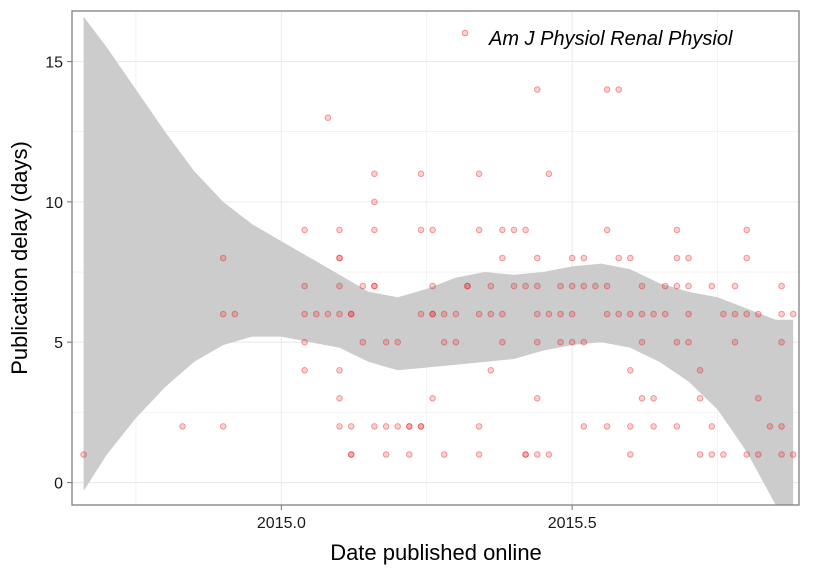 This screenshot has width=825, height=570. Describe the element at coordinates (436, 552) in the screenshot. I see `x-axis-title: Date published online` at that location.